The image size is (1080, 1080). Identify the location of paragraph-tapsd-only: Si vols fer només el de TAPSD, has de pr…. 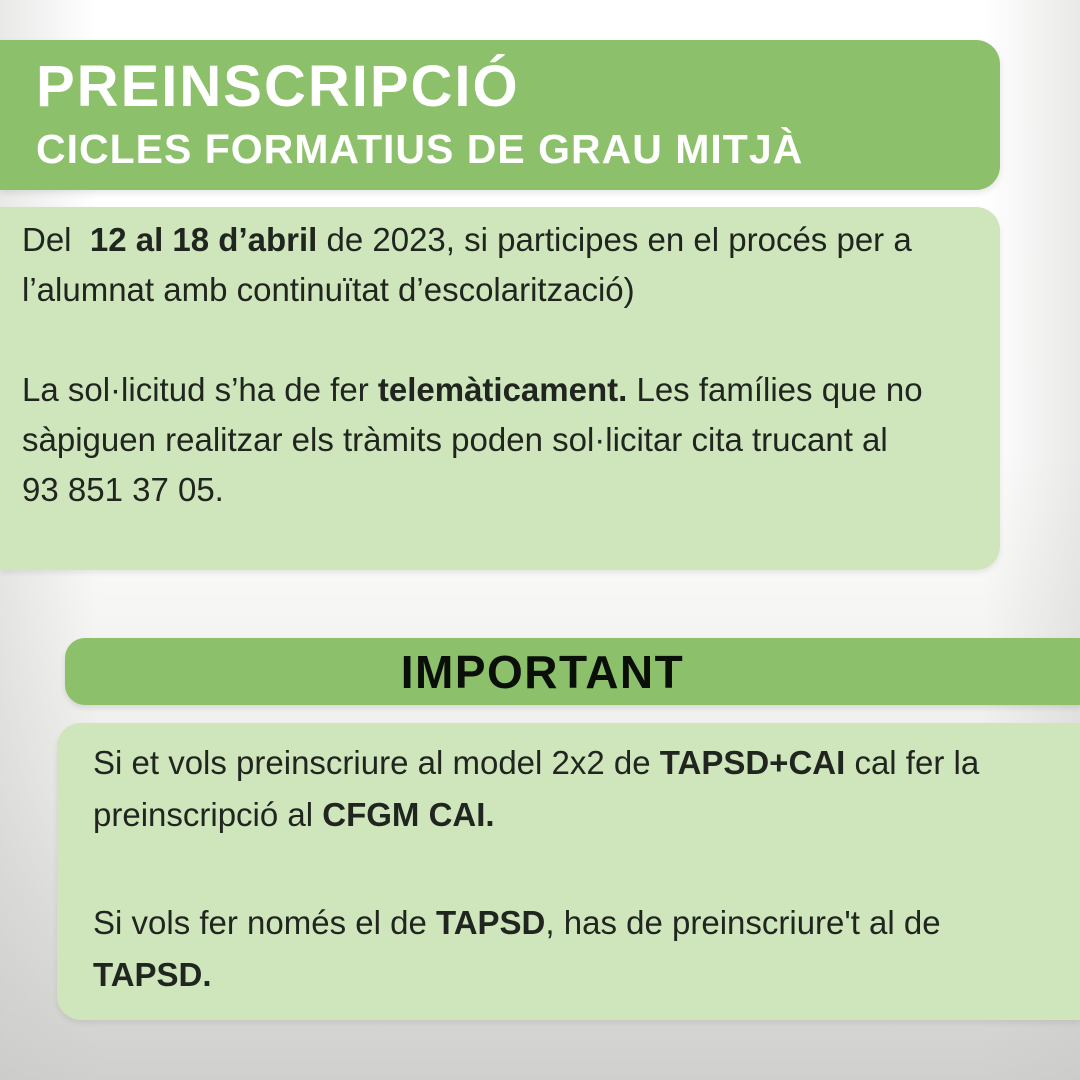
(523, 949).